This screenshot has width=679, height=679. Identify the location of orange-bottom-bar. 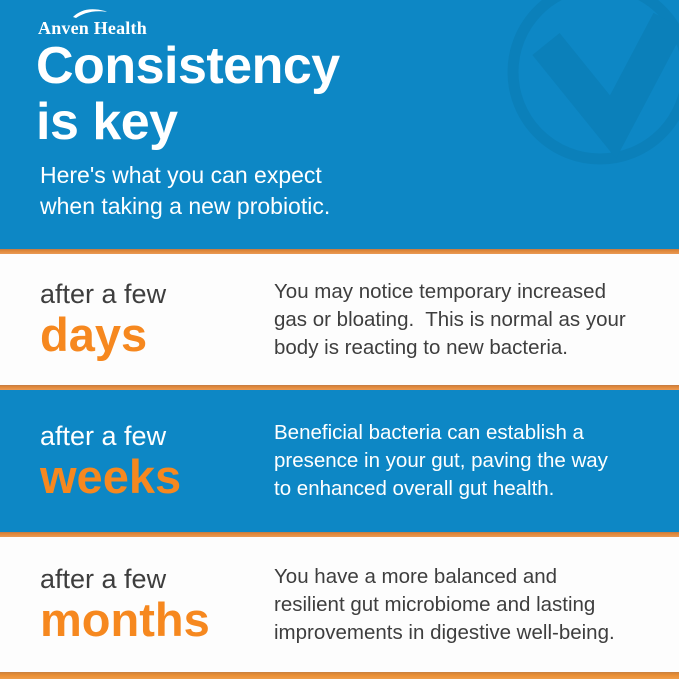
(339, 675).